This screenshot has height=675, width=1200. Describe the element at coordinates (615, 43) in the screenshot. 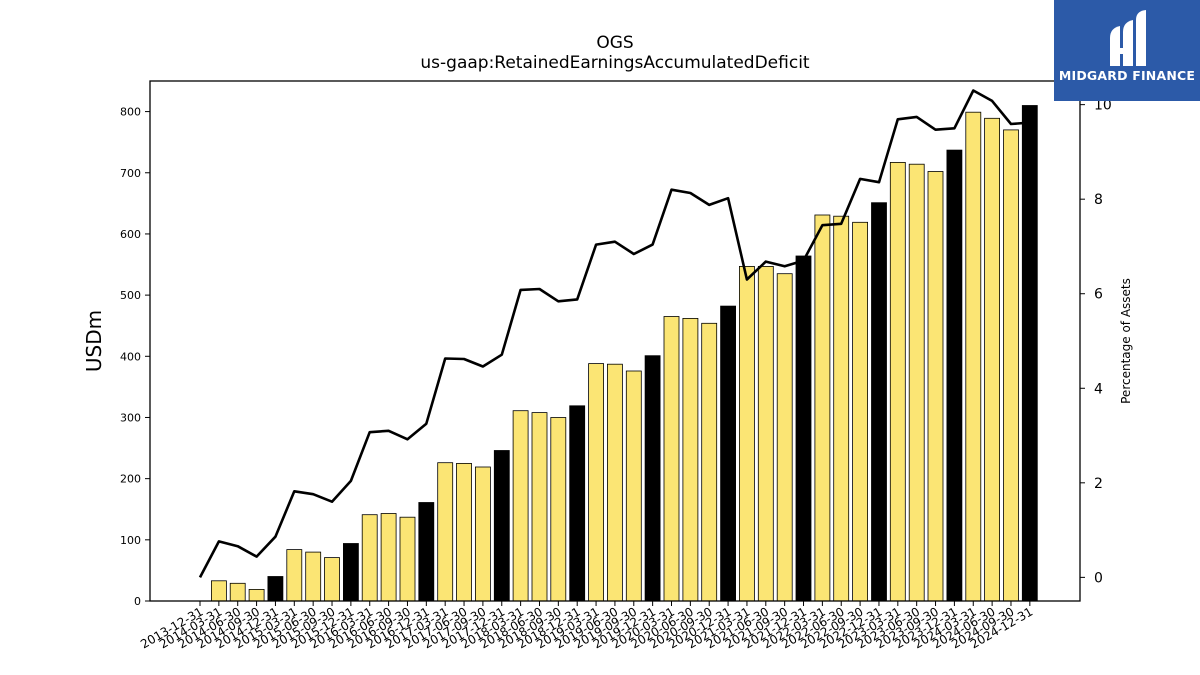

I see `chart-title: OGS` at that location.